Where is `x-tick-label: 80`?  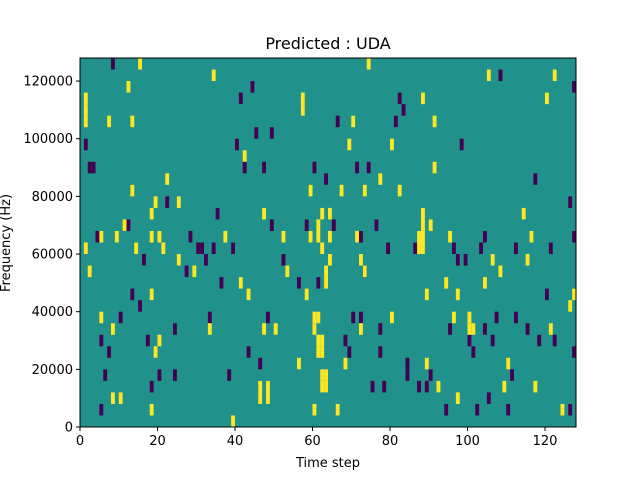 x-tick-label: 80 is located at coordinates (390, 441).